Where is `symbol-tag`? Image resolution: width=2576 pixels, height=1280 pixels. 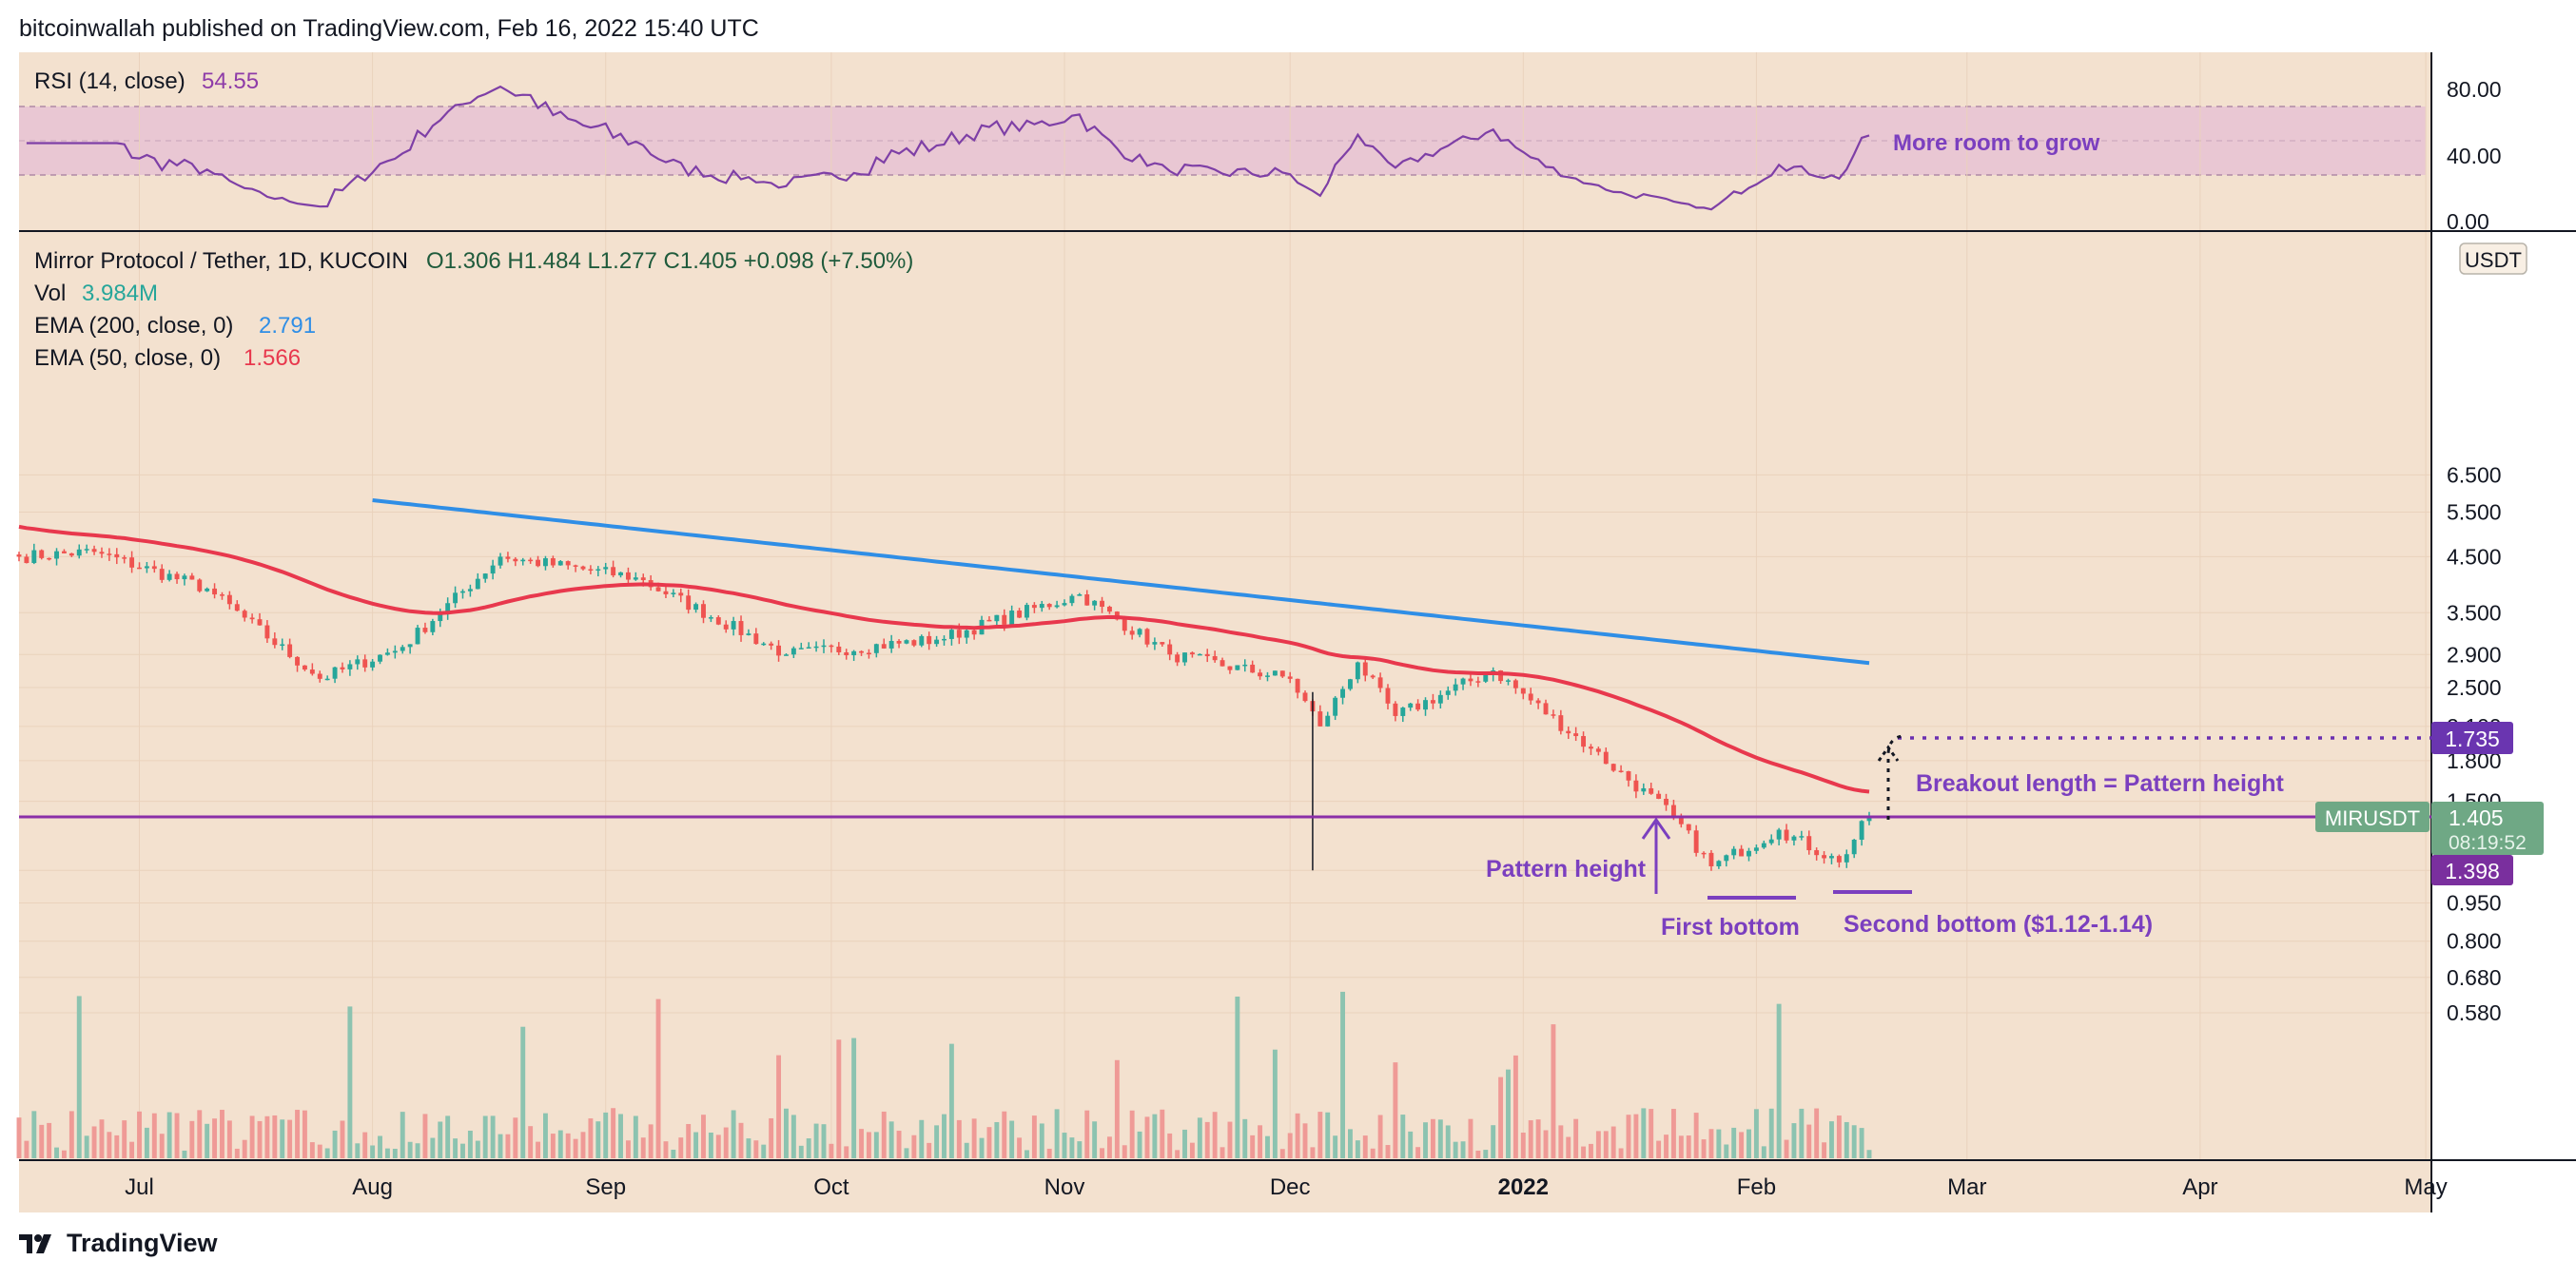 symbol-tag is located at coordinates (2373, 817).